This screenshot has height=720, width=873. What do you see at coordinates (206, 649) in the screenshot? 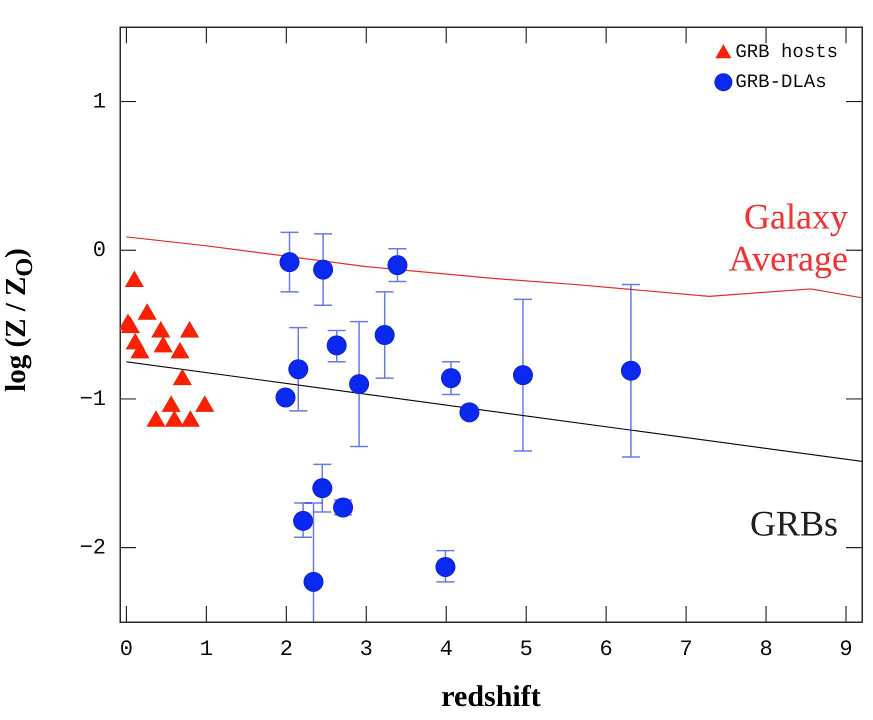
I see `x-tick-label: 1` at bounding box center [206, 649].